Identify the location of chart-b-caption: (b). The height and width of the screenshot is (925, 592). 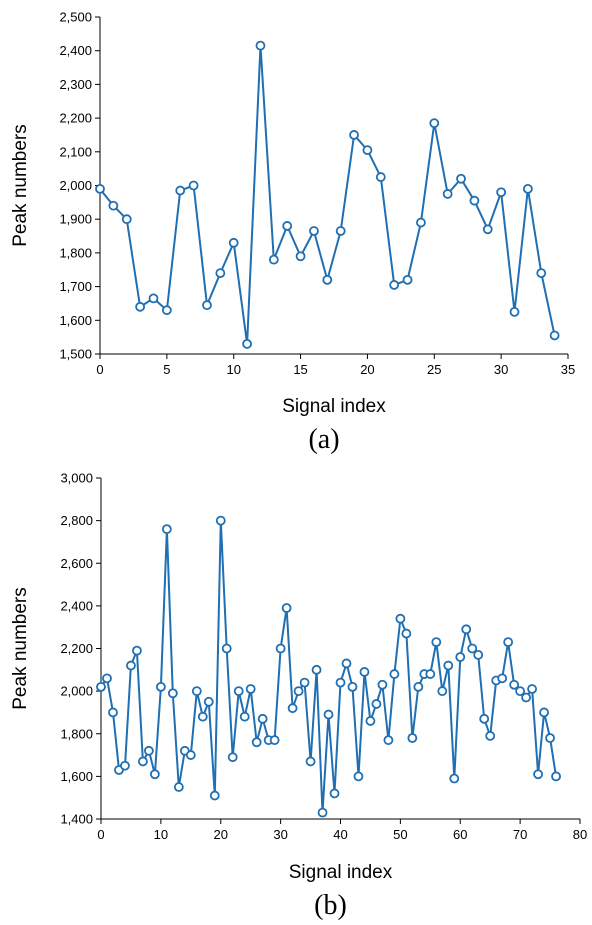
(330, 905).